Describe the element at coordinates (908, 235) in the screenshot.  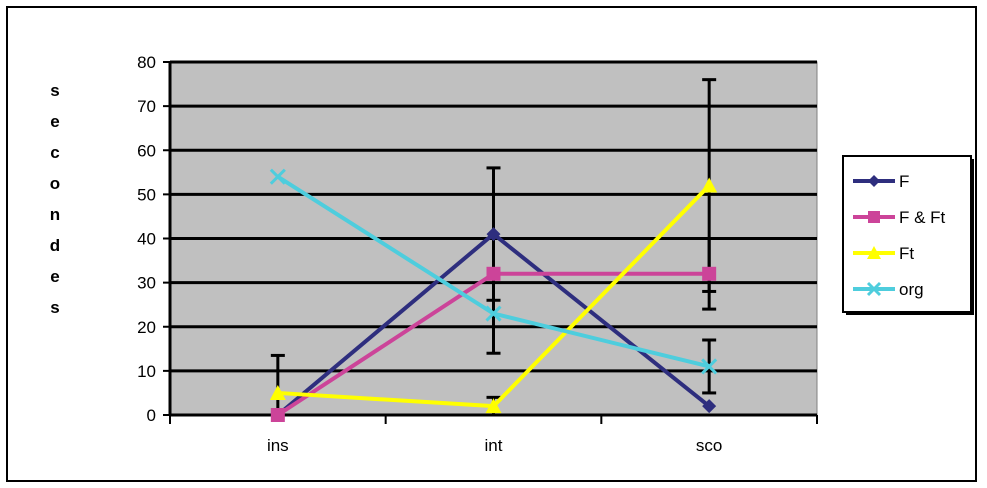
I see `legend: F F & Ft Ft org` at that location.